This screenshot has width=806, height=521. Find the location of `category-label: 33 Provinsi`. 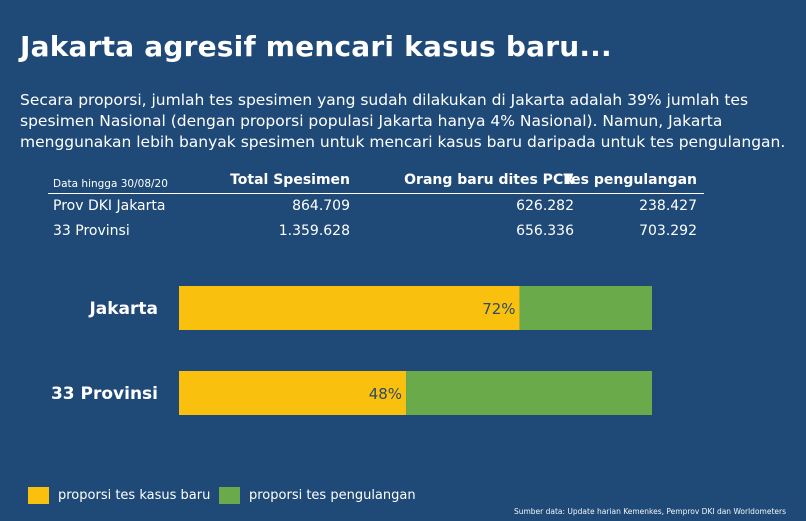

category-label: 33 Provinsi is located at coordinates (104, 394).